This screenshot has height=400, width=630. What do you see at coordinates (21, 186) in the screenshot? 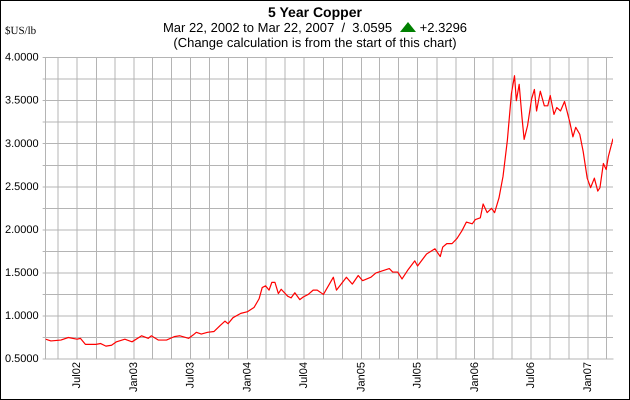
I see `y-tick-label: 2.5000` at bounding box center [21, 186].